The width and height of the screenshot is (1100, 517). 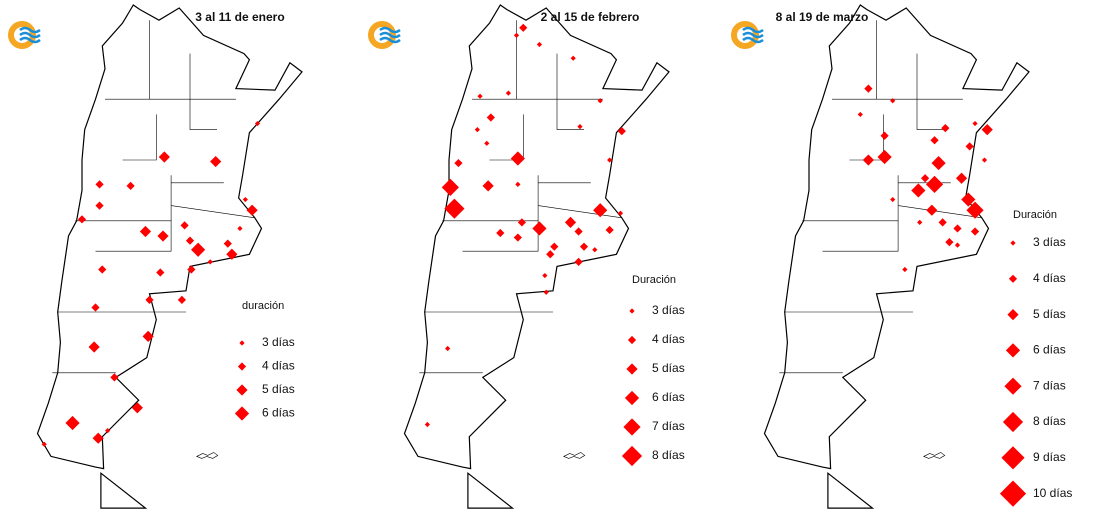 I want to click on panel-title: 2 al 15 de febrero, so click(x=590, y=17).